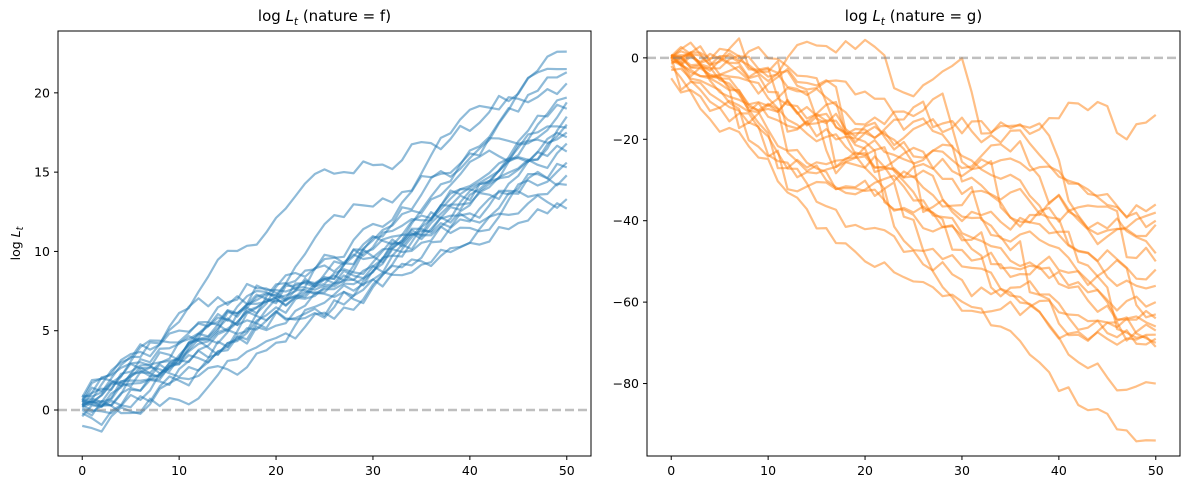 The image size is (1189, 490). What do you see at coordinates (933, 16) in the screenshot?
I see `title-suffix: (nature = g)` at bounding box center [933, 16].